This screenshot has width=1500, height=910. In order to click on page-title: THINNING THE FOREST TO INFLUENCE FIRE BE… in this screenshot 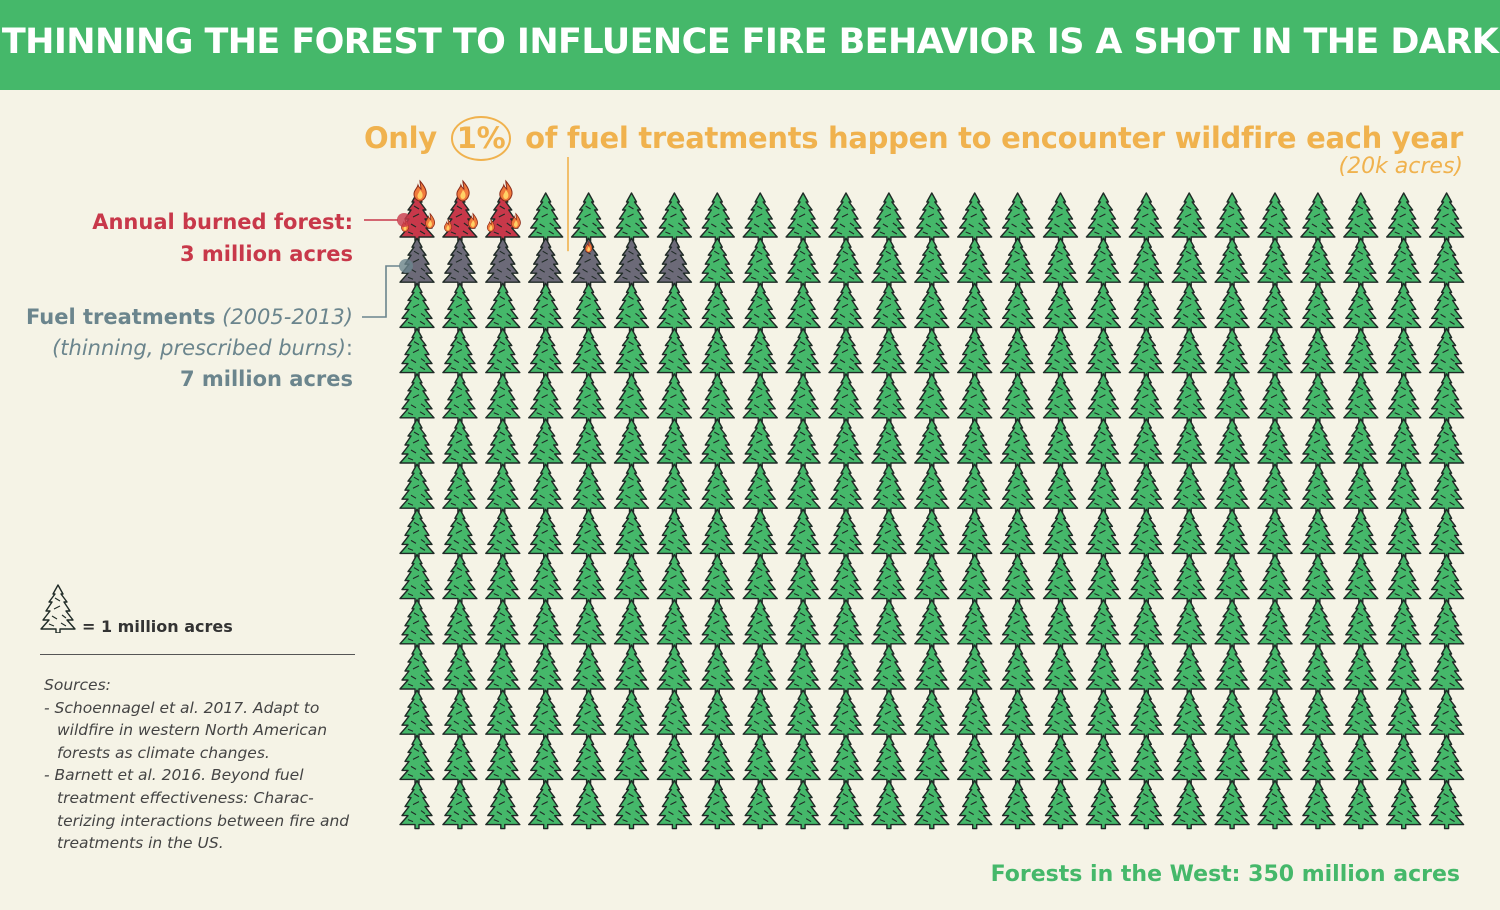, I will do `click(750, 42)`.